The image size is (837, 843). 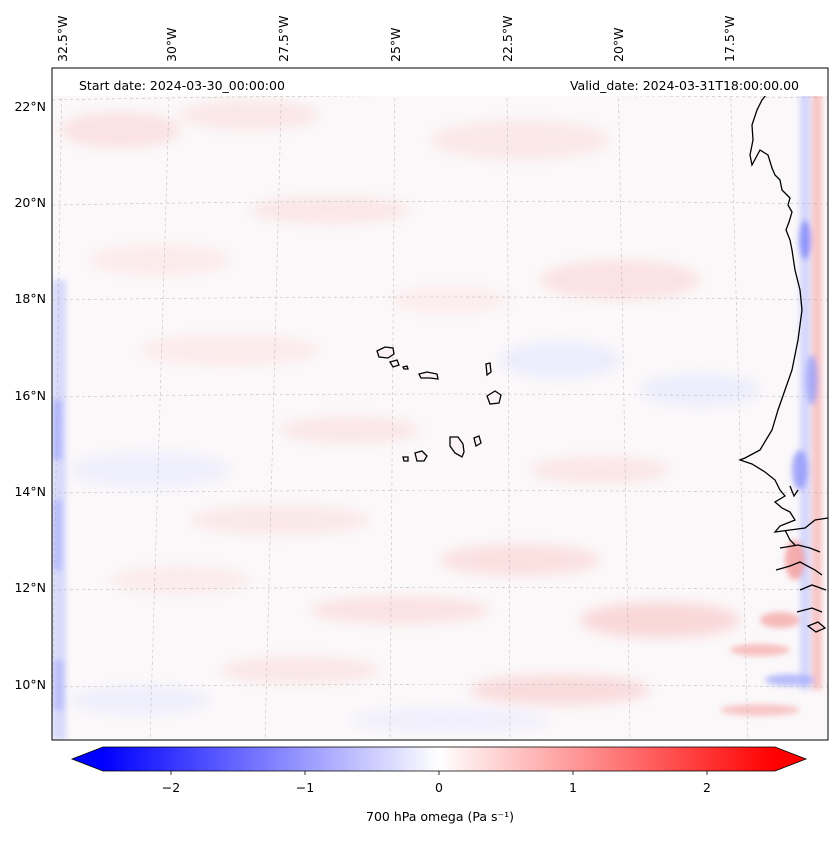 I want to click on colorbar-outline, so click(x=439, y=759).